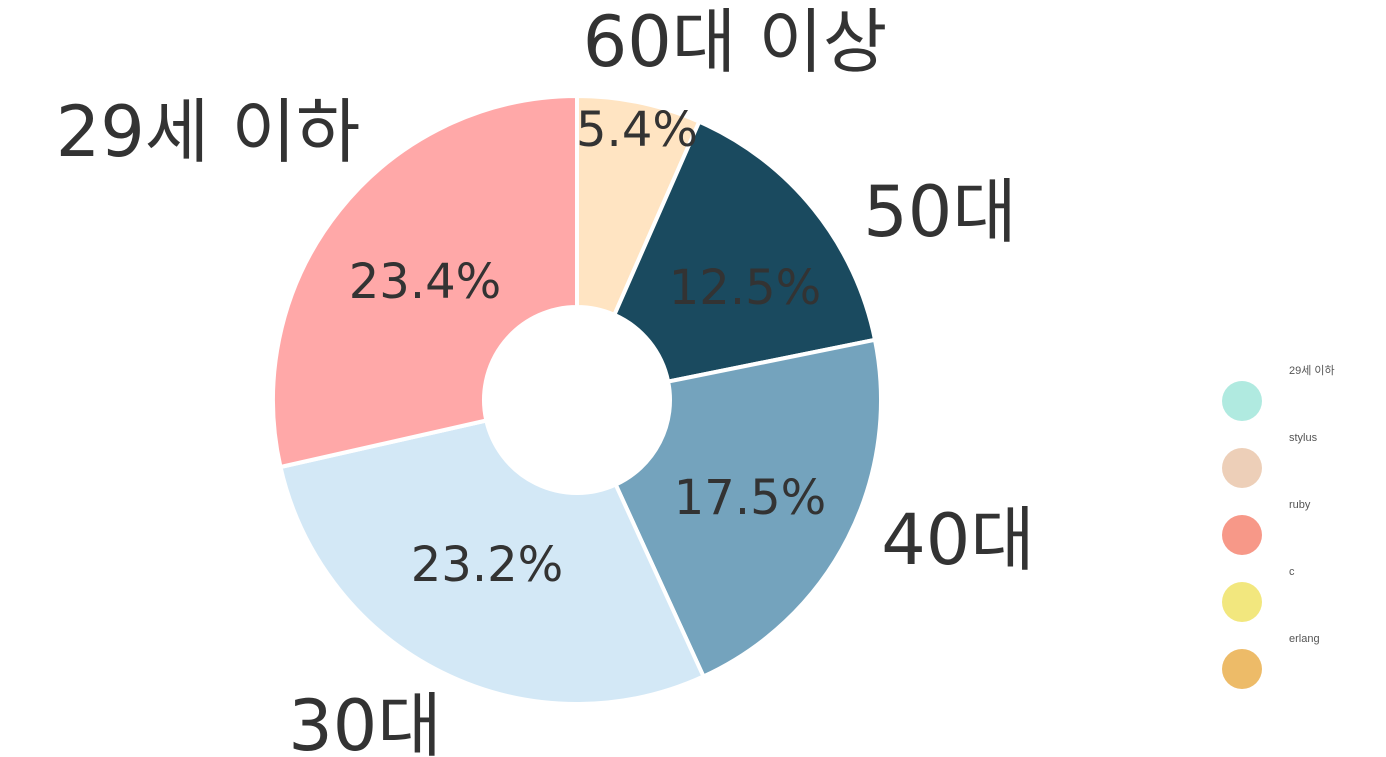 The width and height of the screenshot is (1386, 757). Describe the element at coordinates (1300, 505) in the screenshot. I see `legend-item-label: ruby` at that location.